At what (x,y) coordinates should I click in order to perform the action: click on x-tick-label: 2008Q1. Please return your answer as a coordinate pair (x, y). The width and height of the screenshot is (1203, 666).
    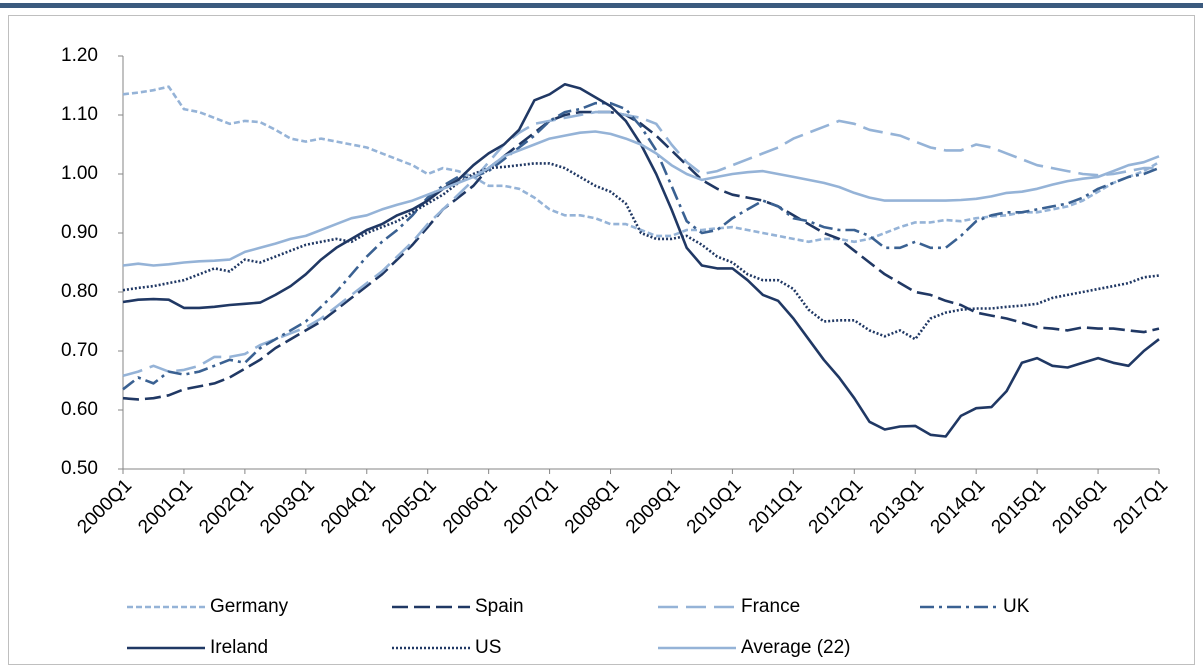
    Looking at the image, I should click on (592, 506).